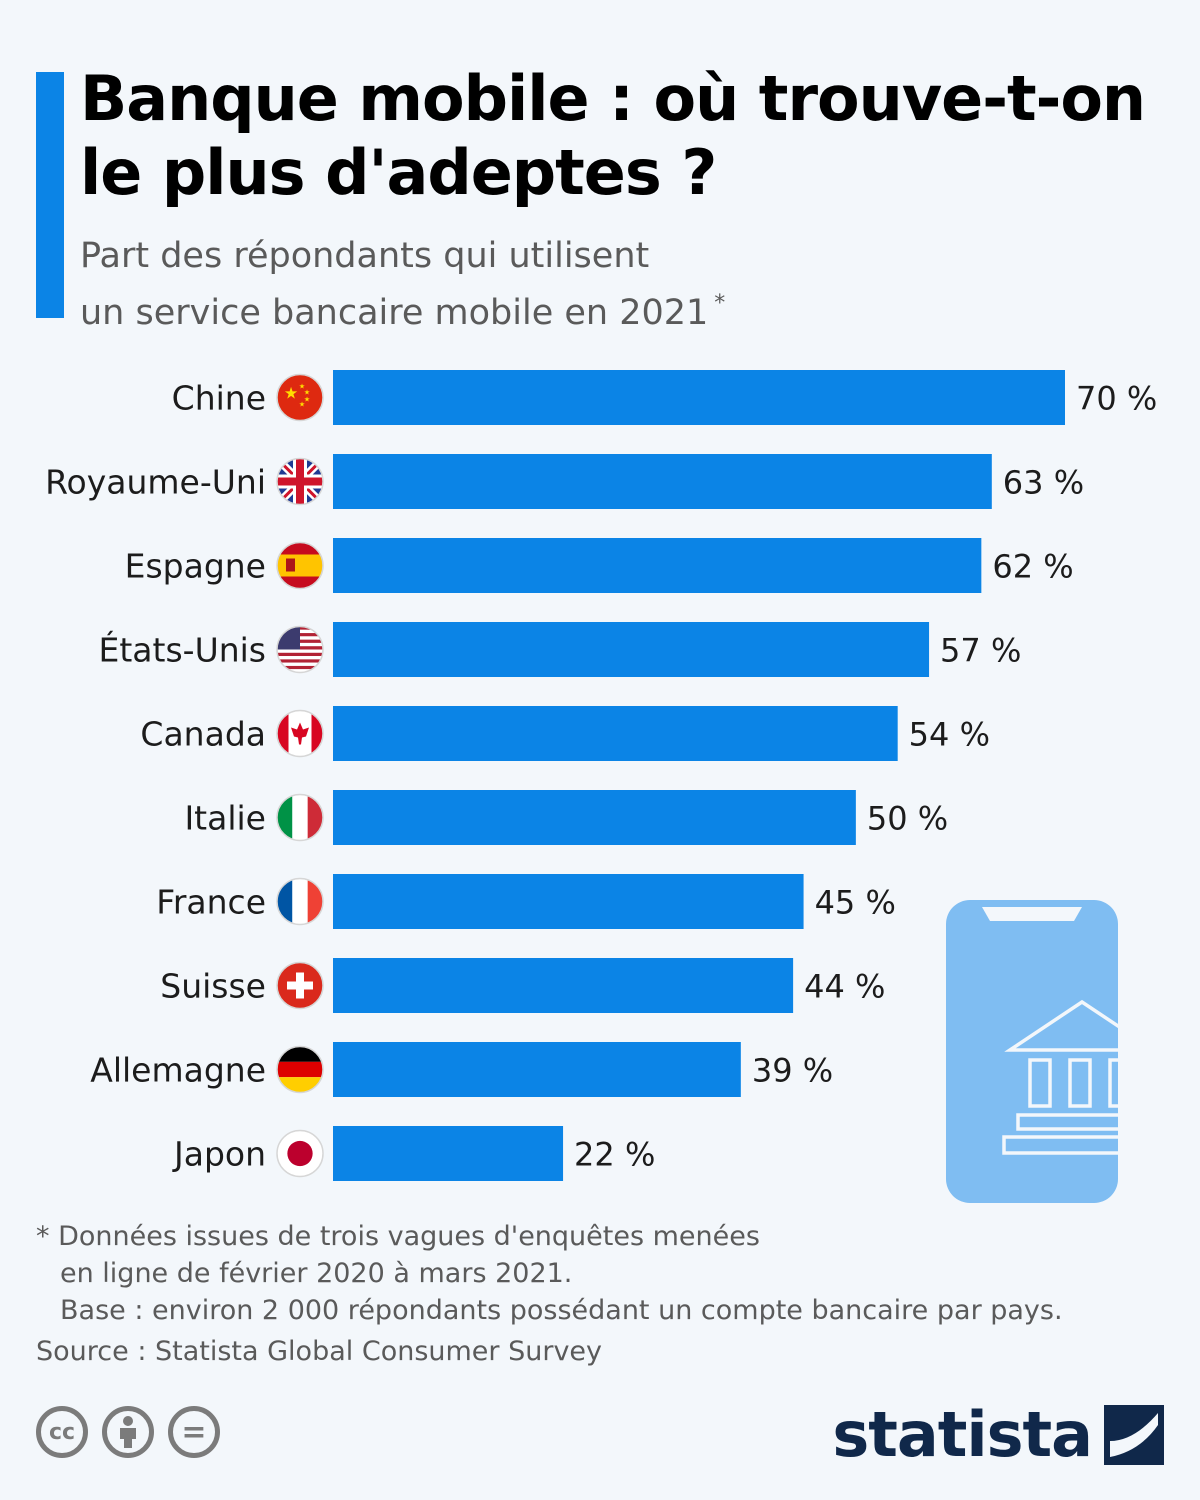  What do you see at coordinates (155, 482) in the screenshot?
I see `category-label: Royaume-Uni` at bounding box center [155, 482].